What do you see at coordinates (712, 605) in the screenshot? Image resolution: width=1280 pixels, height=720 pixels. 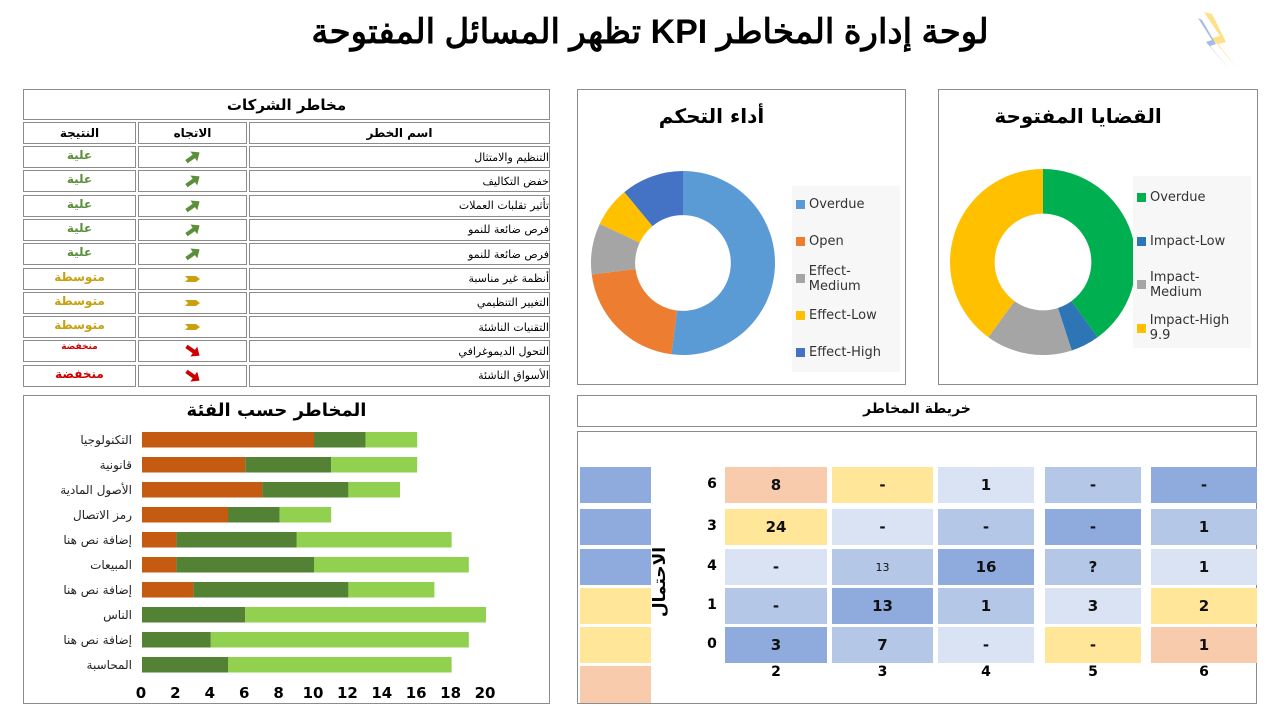 I see `row-label: 1` at bounding box center [712, 605].